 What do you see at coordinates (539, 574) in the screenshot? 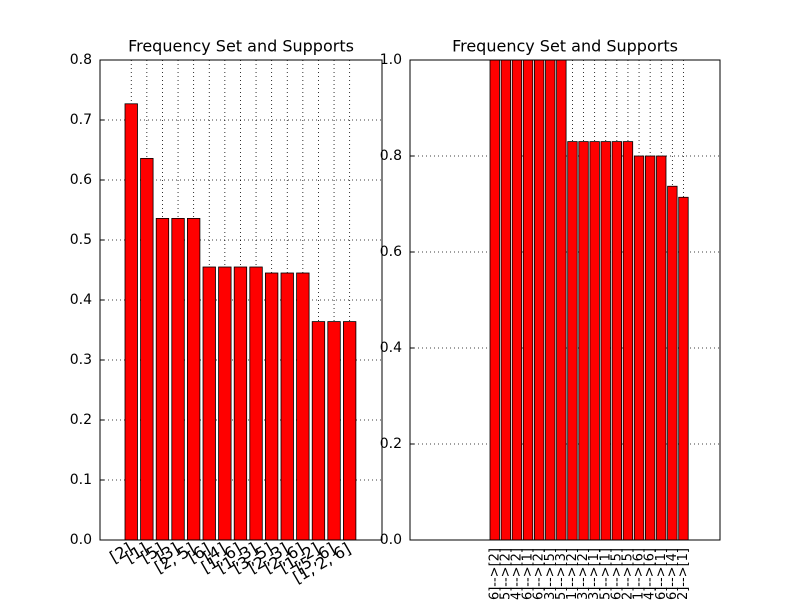
I see `x-tick-label: [1, 6]-->[2]` at bounding box center [539, 574].